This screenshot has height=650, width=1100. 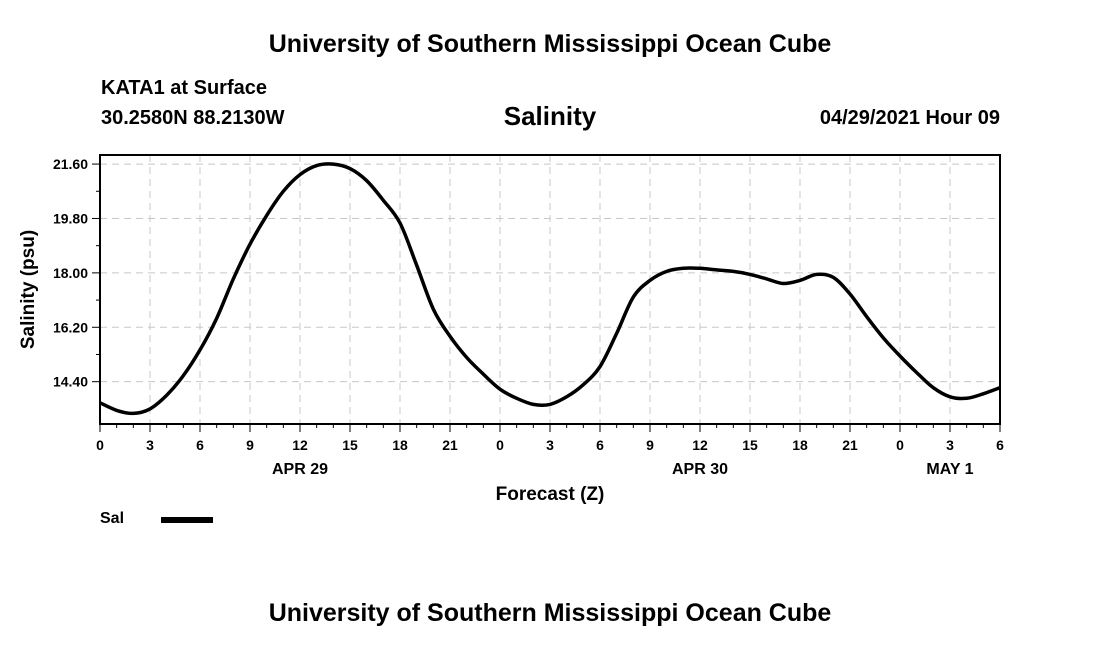 I want to click on y-tick-label: 21.60, so click(x=70, y=164).